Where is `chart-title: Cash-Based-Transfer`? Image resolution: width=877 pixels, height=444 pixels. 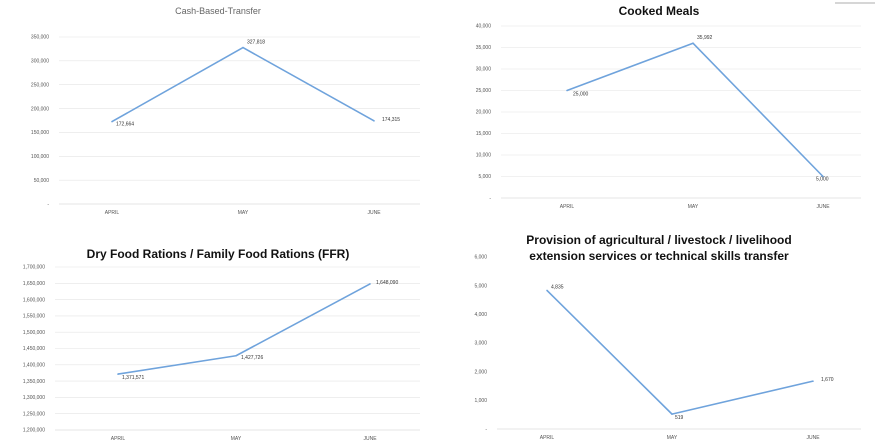 chart-title: Cash-Based-Transfer is located at coordinates (218, 11).